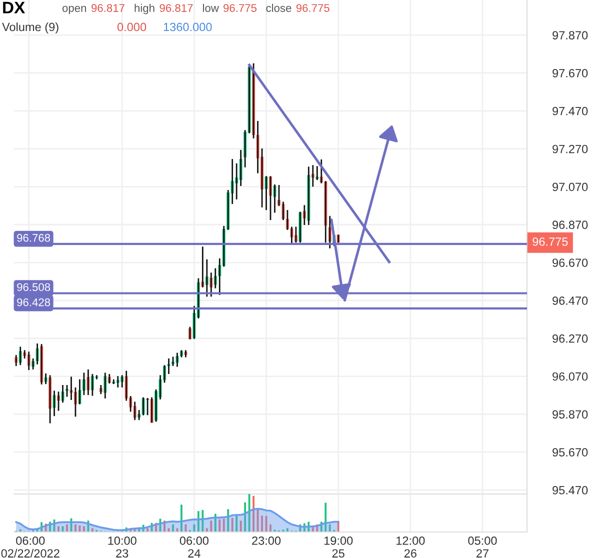 The width and height of the screenshot is (600, 558). Describe the element at coordinates (33, 302) in the screenshot. I see `ref-line-label: 96.428` at that location.